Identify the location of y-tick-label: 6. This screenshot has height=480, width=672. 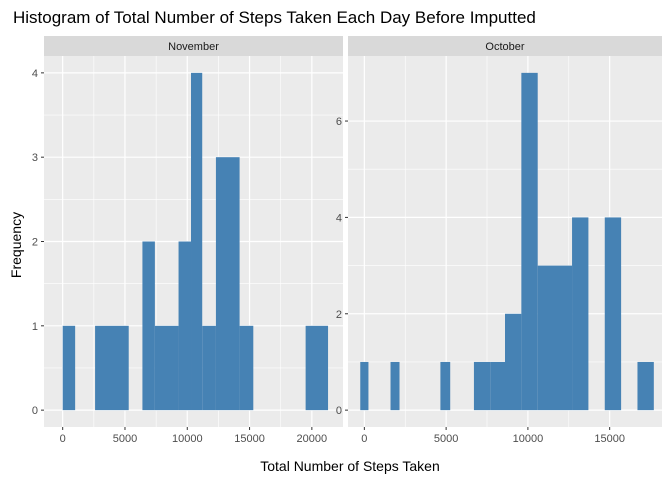
(339, 122).